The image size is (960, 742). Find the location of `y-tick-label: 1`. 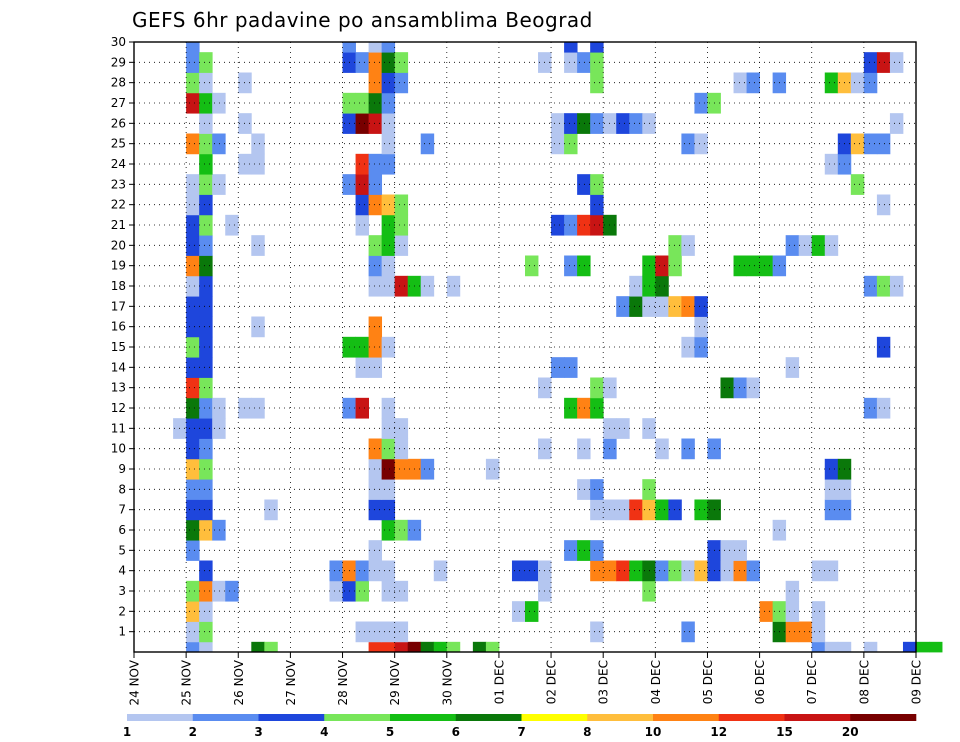

y-tick-label: 1 is located at coordinates (122, 632).